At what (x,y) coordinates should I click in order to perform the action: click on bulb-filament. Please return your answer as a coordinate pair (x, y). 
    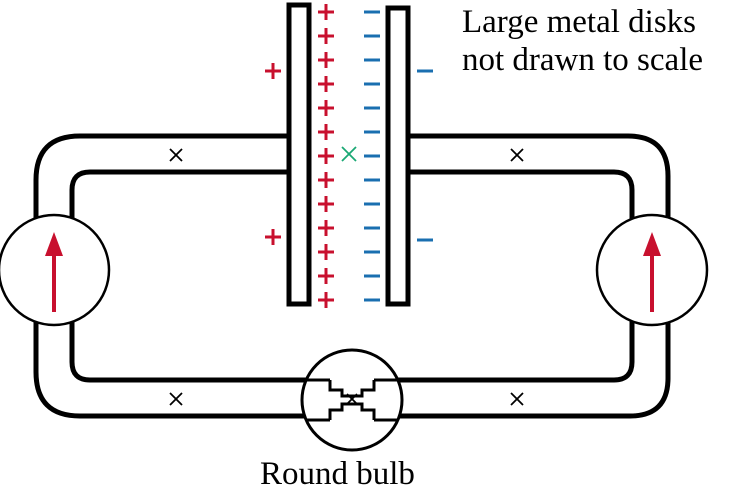
    Looking at the image, I should click on (352, 400).